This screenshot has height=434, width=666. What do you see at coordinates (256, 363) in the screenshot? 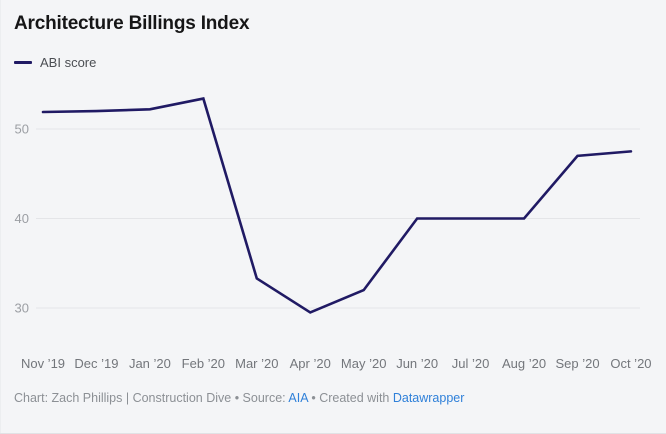
I see `x-axis-tick-label: Mar ’20` at bounding box center [256, 363].